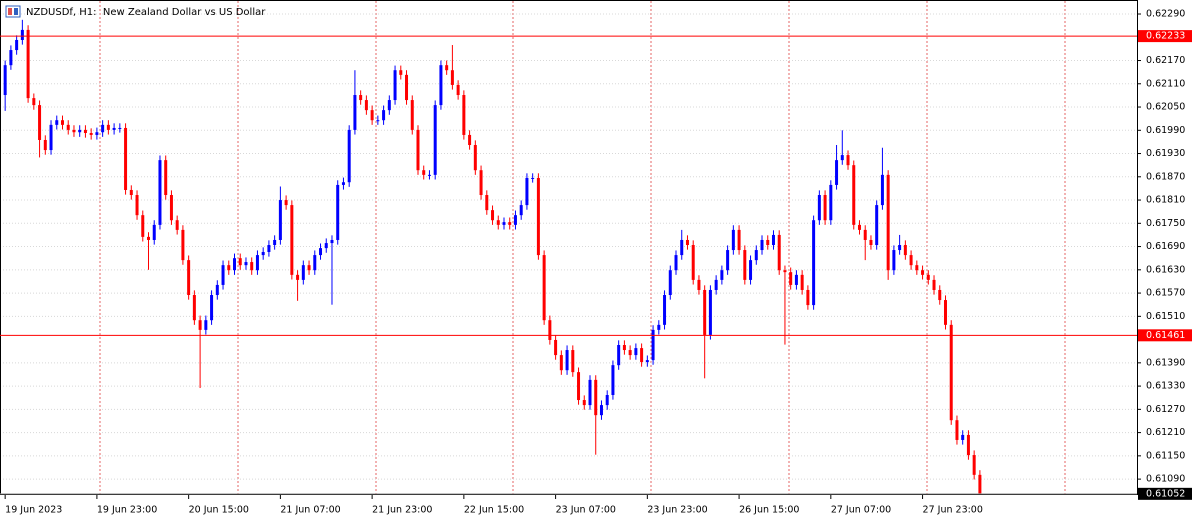  What do you see at coordinates (16, 11) in the screenshot?
I see `icon-bar` at bounding box center [16, 11].